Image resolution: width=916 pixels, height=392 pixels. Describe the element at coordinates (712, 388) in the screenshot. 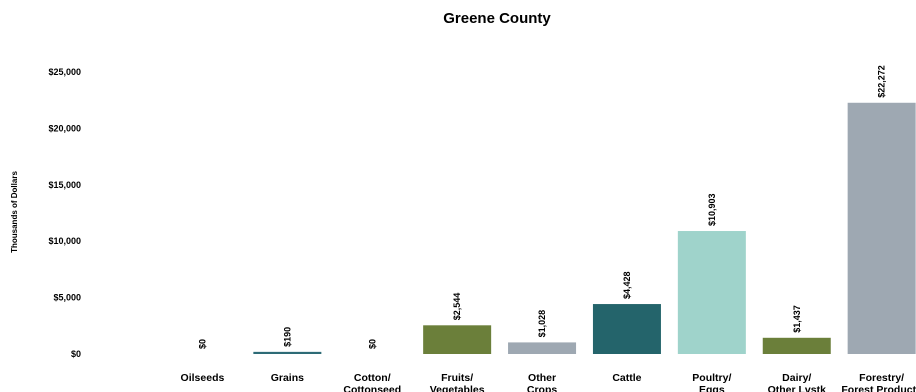

I see `x-tick-label: Eggs` at that location.